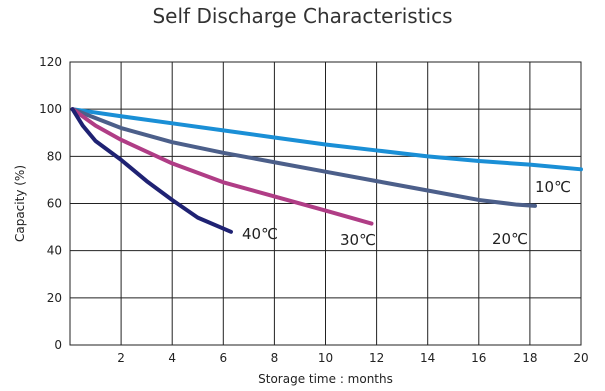  I want to click on x-axis-label: Storage time : months, so click(325, 379).